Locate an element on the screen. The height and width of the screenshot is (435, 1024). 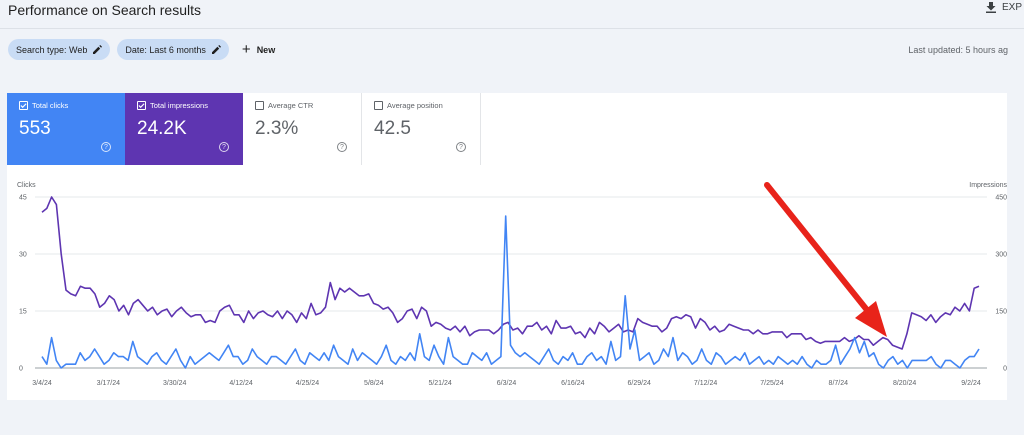
page-title: Performance on Search results is located at coordinates (104, 10).